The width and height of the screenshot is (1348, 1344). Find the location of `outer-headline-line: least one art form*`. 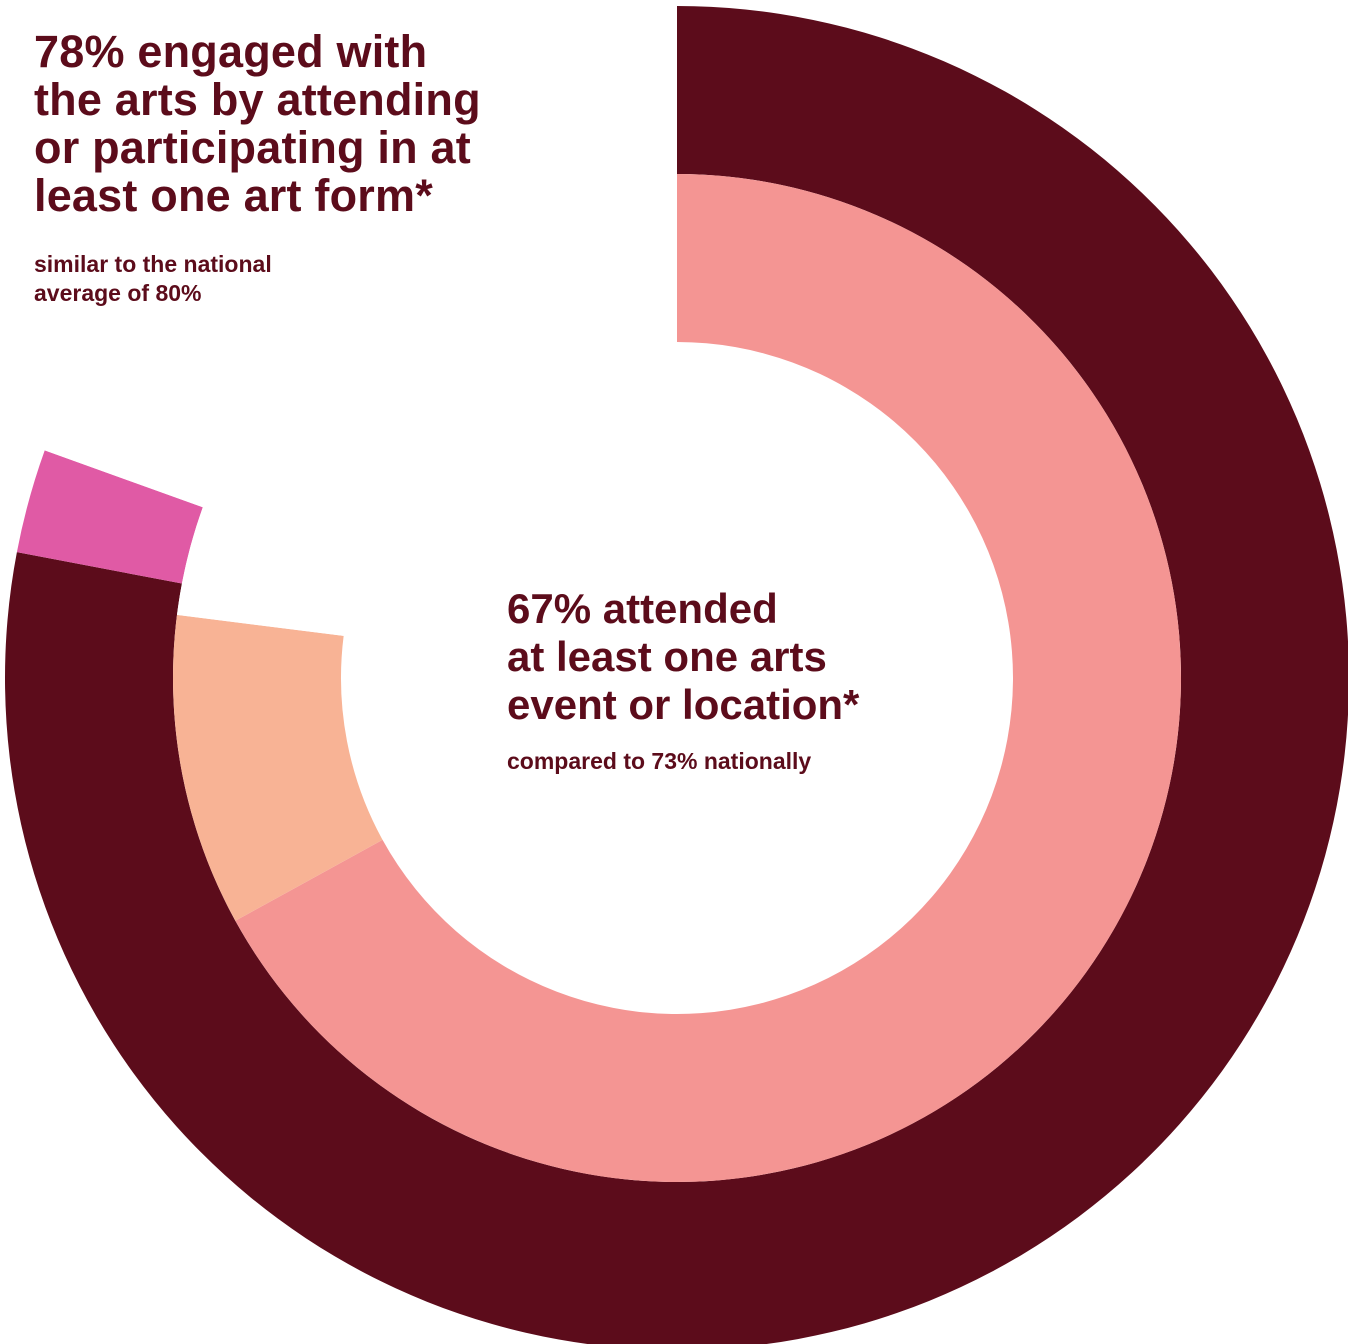

outer-headline-line: least one art form* is located at coordinates (233, 195).